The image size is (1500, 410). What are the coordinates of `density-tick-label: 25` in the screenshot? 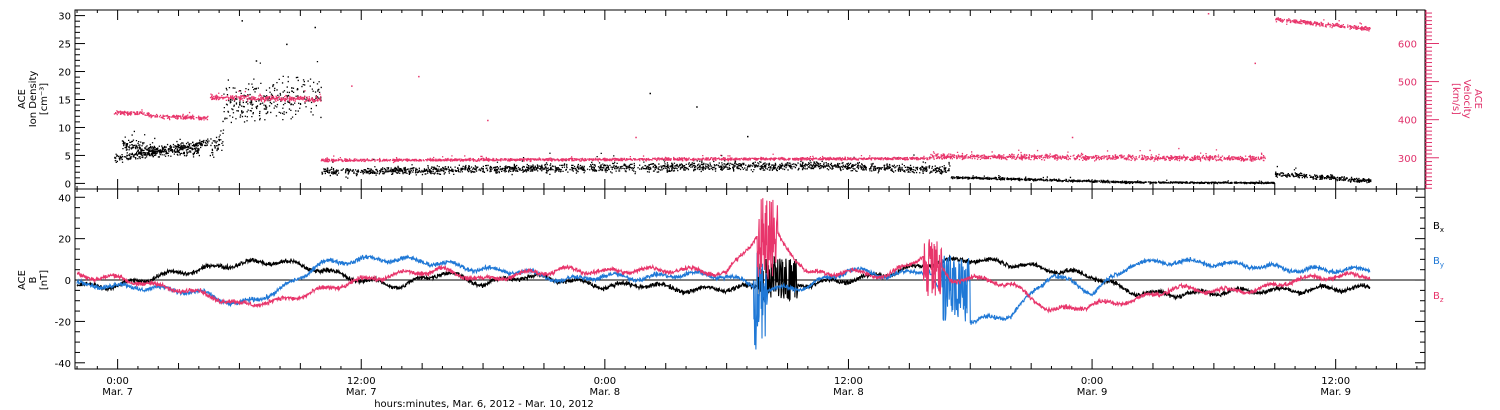 It's located at (64, 45).